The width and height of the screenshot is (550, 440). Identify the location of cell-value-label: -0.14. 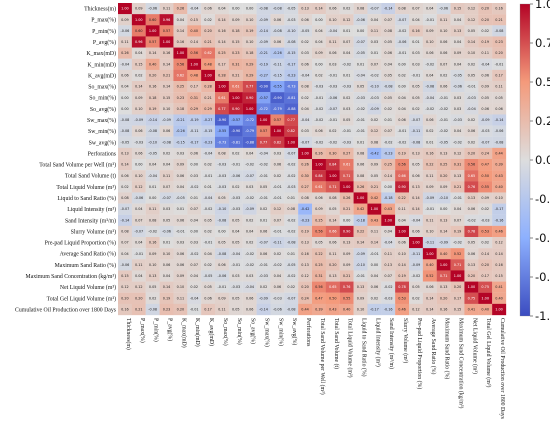
(388, 9).